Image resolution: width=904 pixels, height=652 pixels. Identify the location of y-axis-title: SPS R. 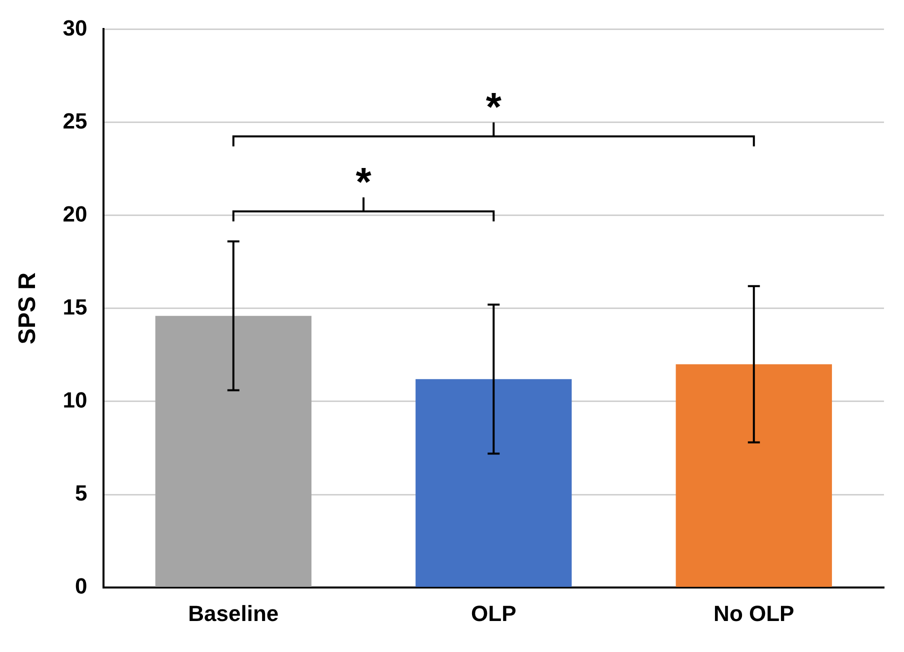
(28, 308).